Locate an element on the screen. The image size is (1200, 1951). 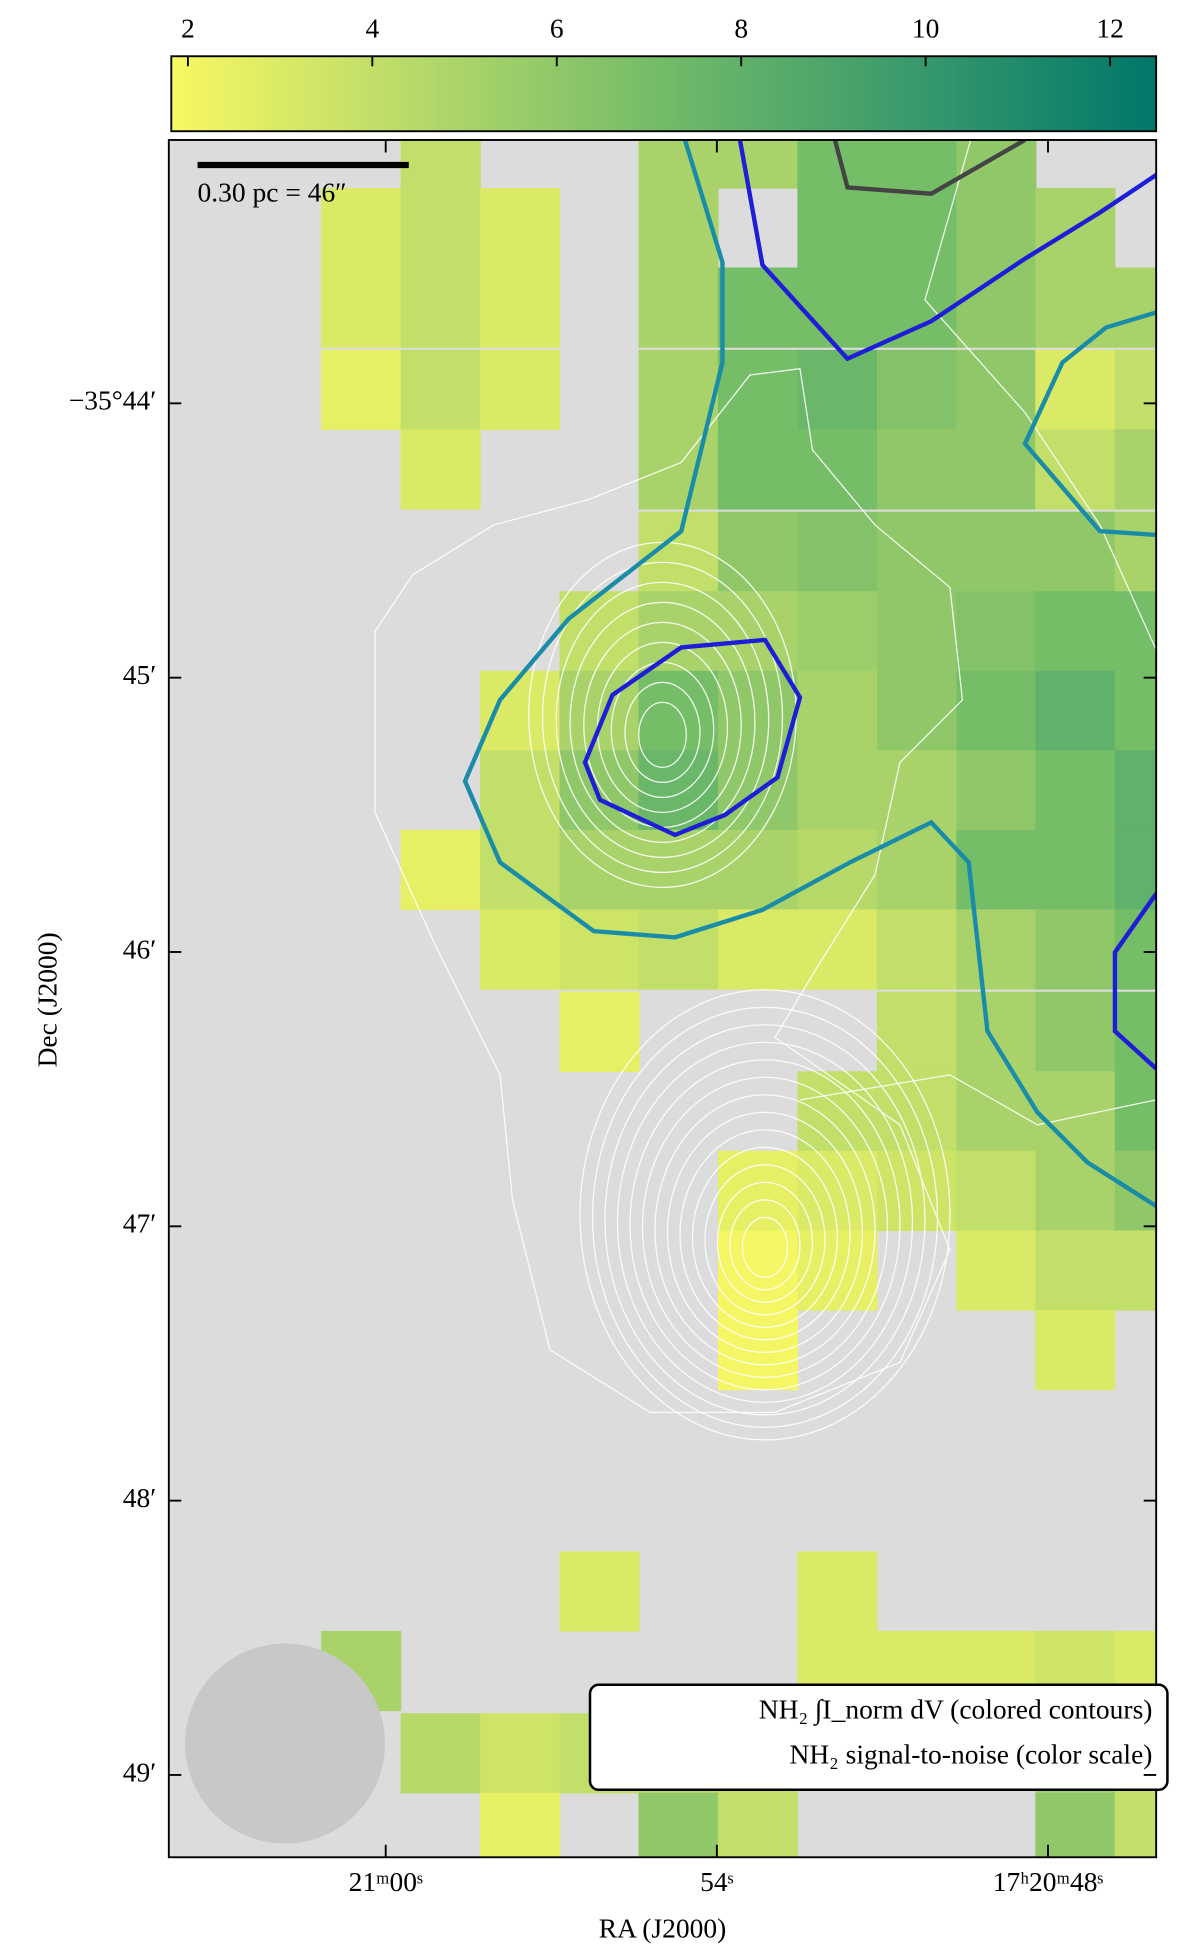
y-tick-label: −35°44′ is located at coordinates (112, 401).